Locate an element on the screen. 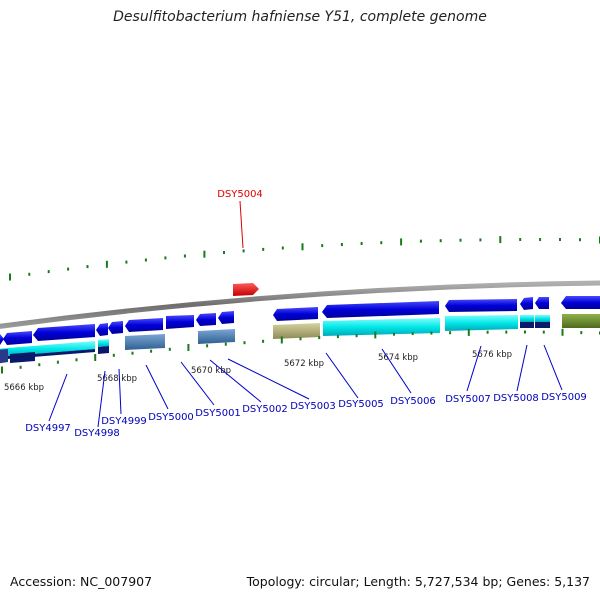  highlight-leader-line is located at coordinates (241, 224).